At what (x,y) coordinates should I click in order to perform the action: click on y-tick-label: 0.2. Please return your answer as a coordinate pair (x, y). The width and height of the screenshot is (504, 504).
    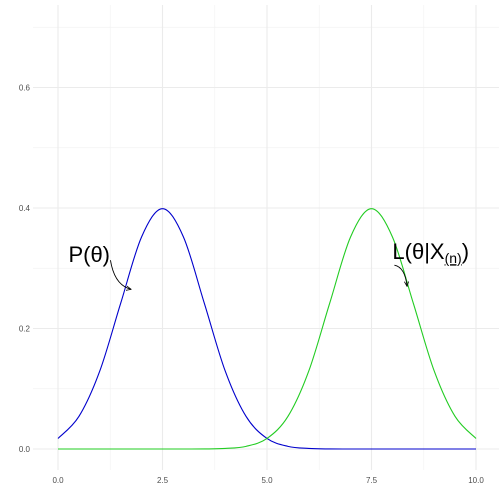
    Looking at the image, I should click on (25, 329).